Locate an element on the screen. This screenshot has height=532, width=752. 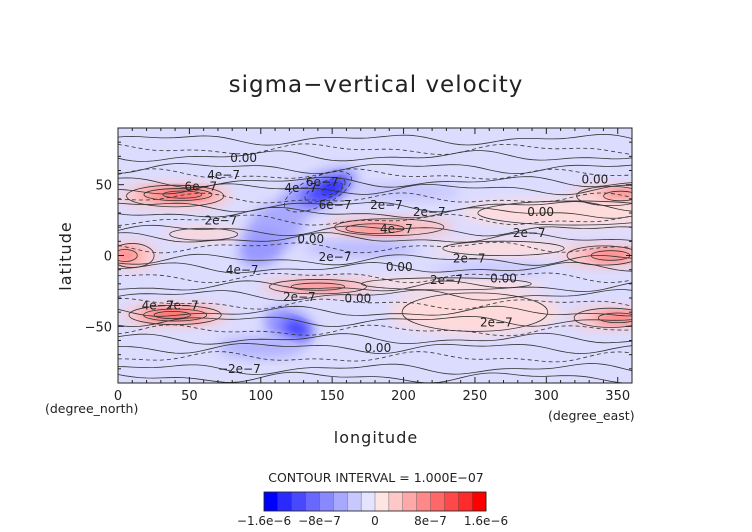
x-tick-label: 50 is located at coordinates (189, 396).